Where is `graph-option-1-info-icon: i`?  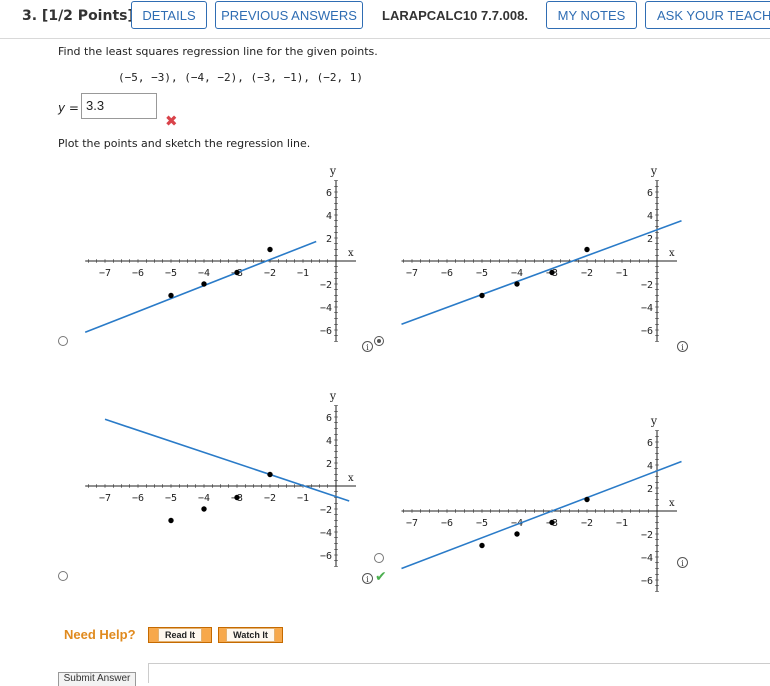 graph-option-1-info-icon: i is located at coordinates (367, 346).